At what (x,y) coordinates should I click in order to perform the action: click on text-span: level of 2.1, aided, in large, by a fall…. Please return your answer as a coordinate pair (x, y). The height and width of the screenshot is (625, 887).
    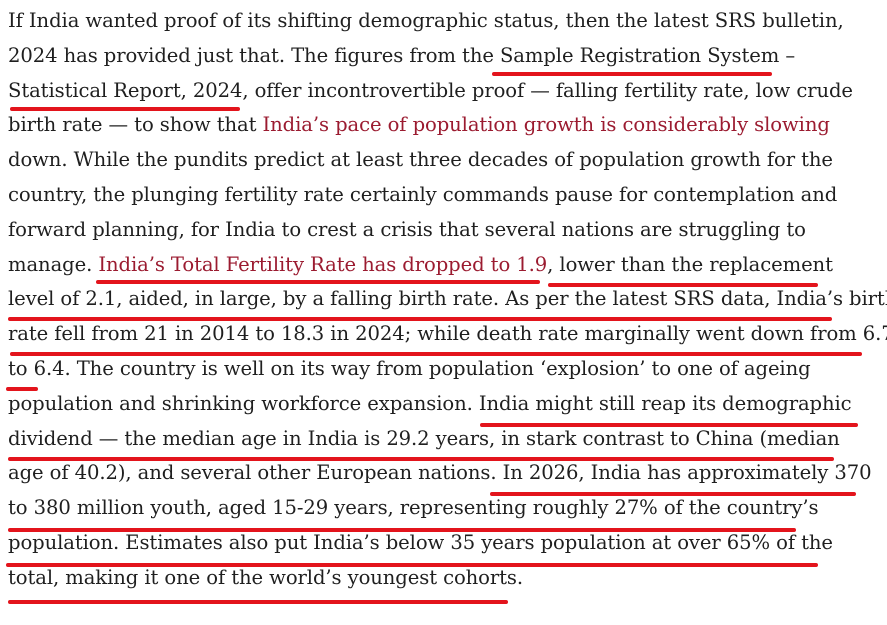
    Looking at the image, I should click on (447, 299).